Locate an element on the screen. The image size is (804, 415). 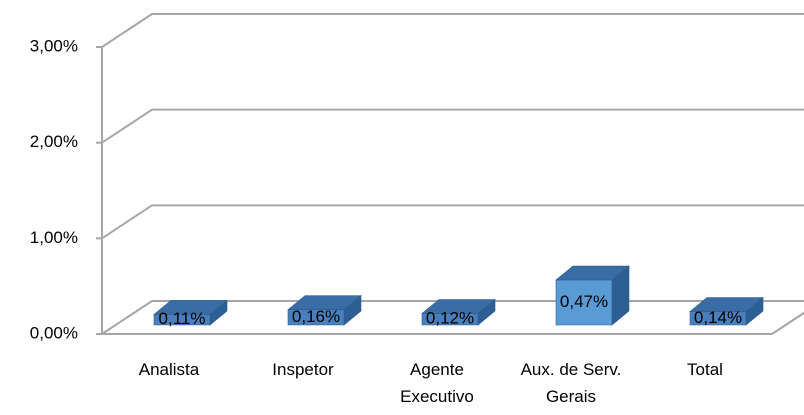
x-tick-label: Inspetor is located at coordinates (303, 369).